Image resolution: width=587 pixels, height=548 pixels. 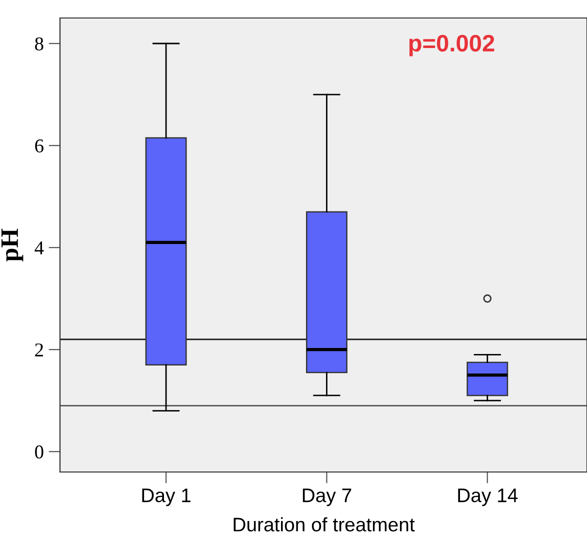 I want to click on x-tick-label: Day 14, so click(x=488, y=497).